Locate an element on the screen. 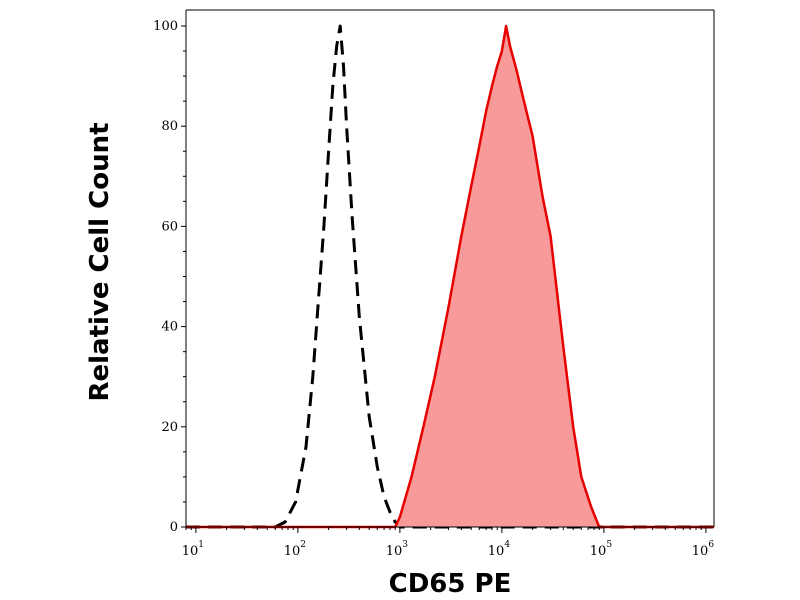 This screenshot has height=600, width=800. x-axis-title: CD65 PE is located at coordinates (450, 584).